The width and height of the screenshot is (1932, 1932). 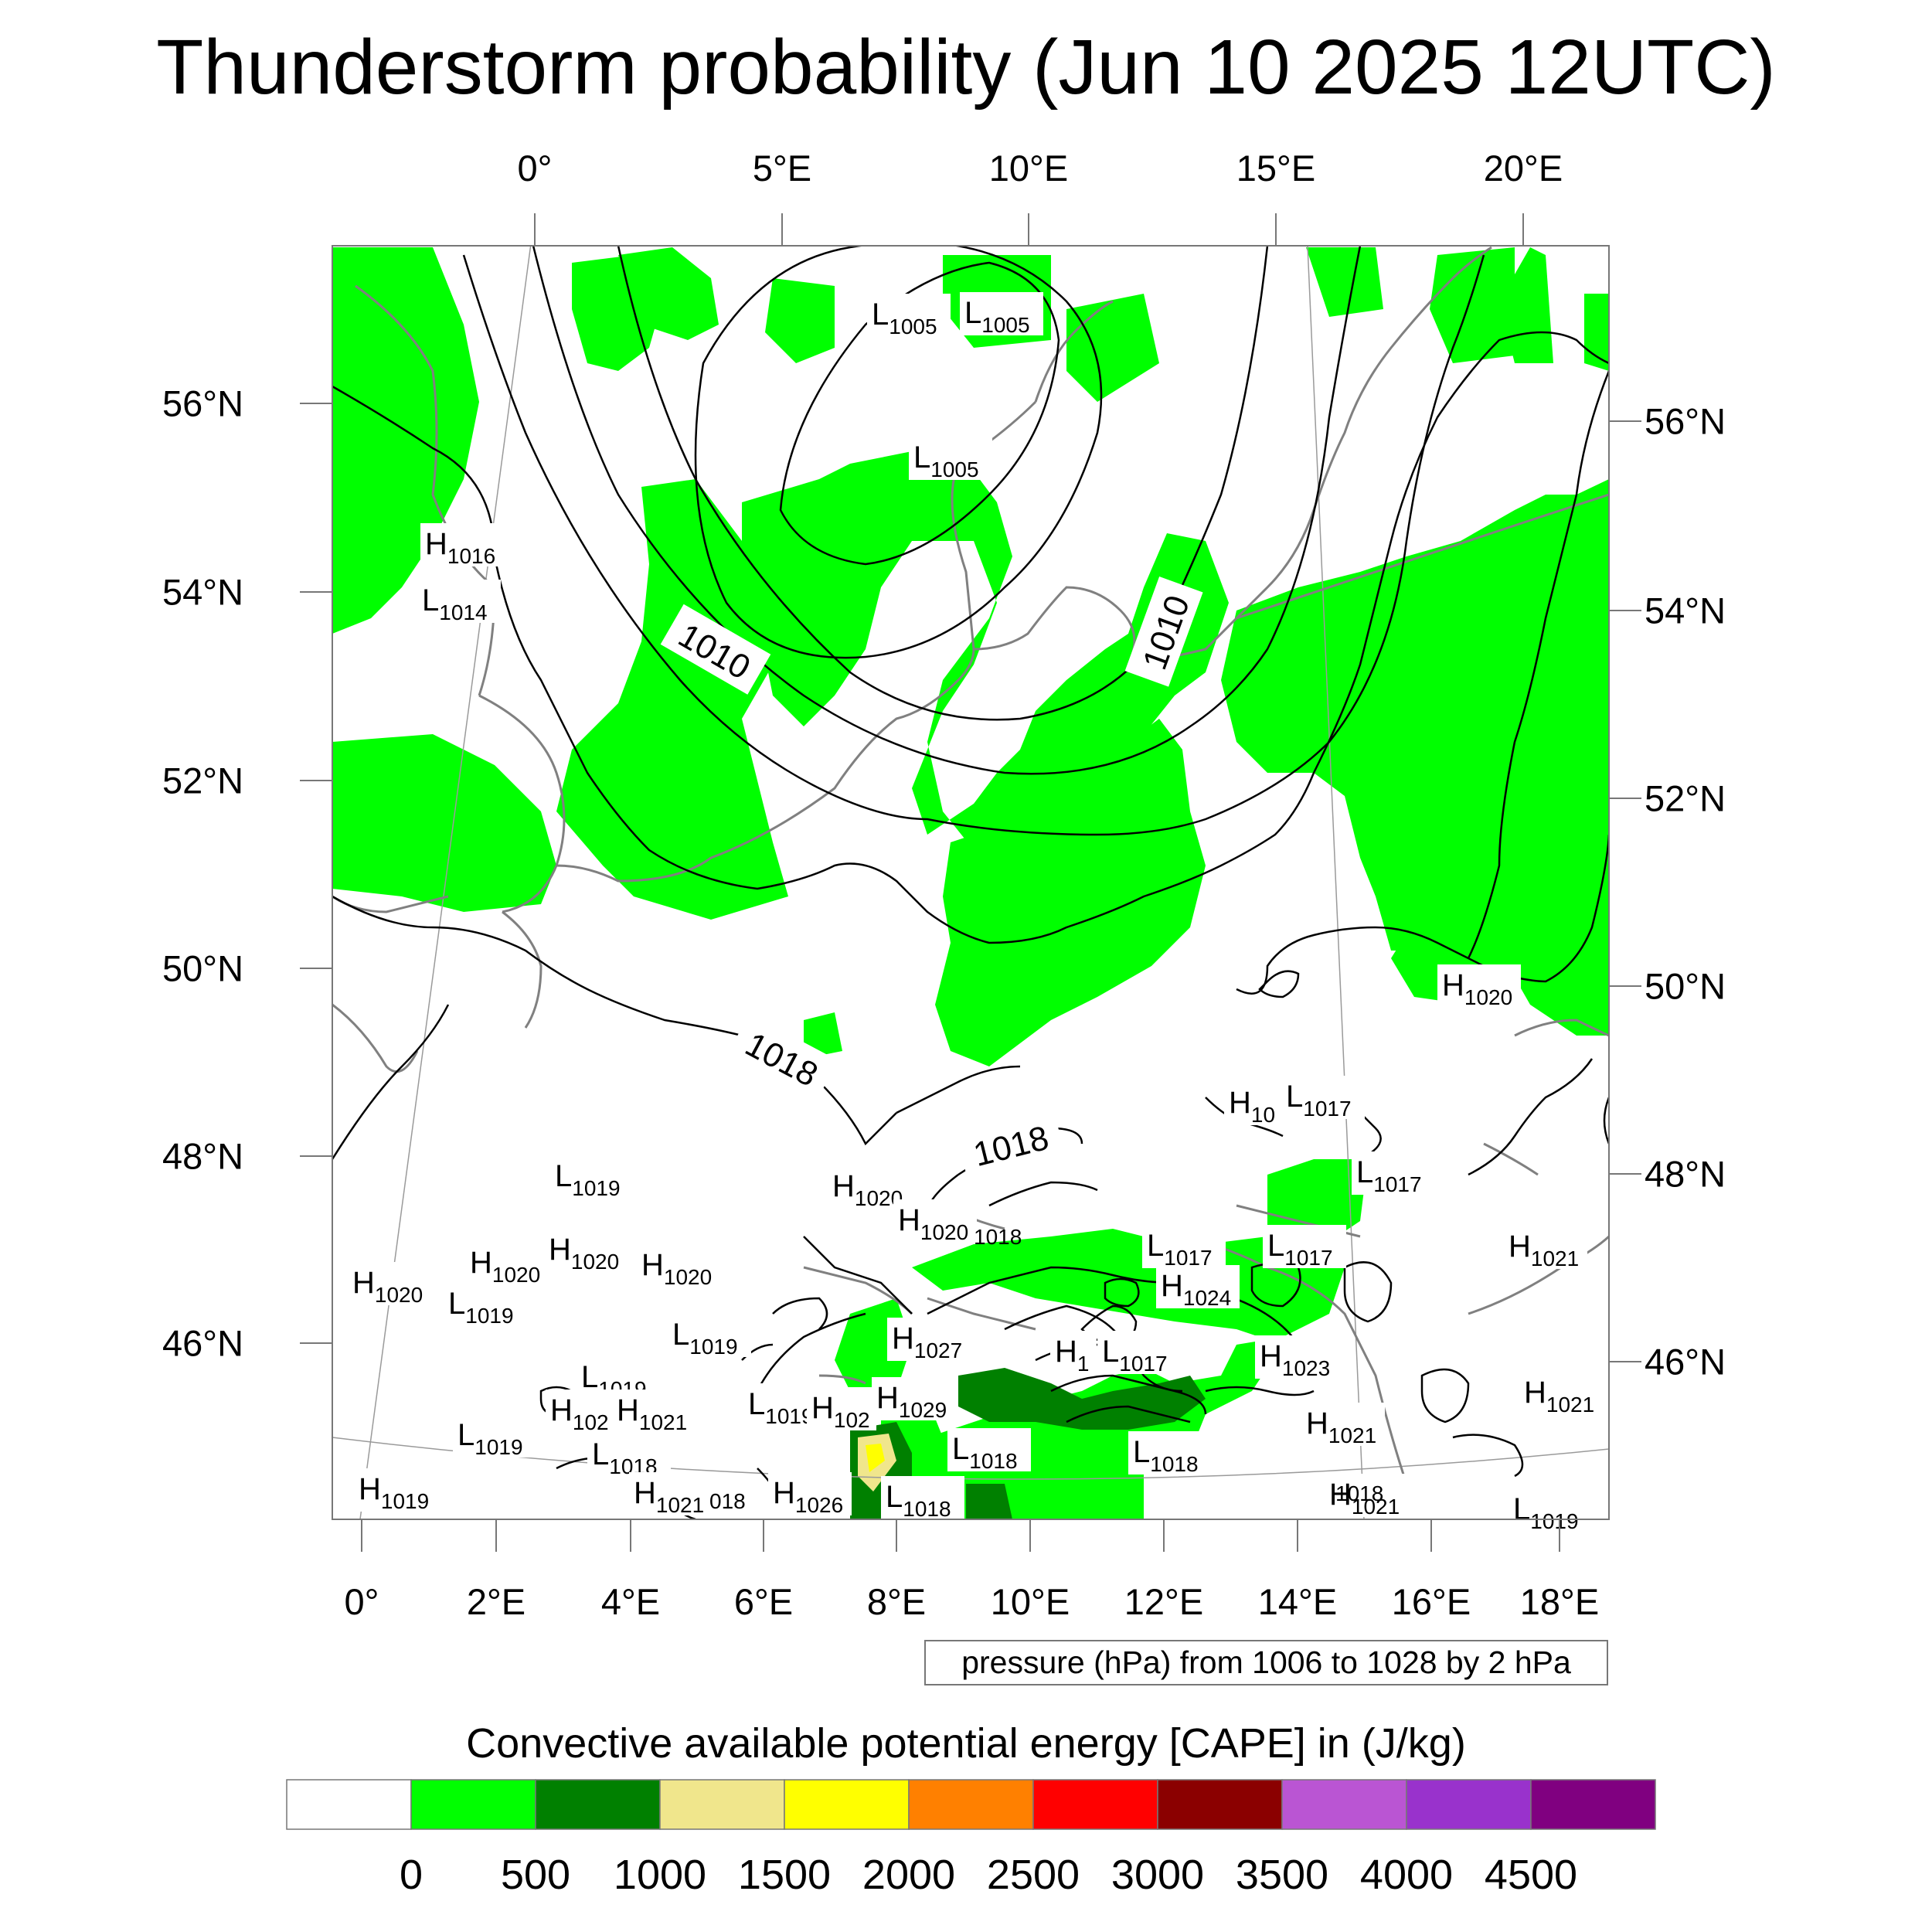 What do you see at coordinates (1685, 610) in the screenshot?
I see `right-lat-label: 54°N` at bounding box center [1685, 610].